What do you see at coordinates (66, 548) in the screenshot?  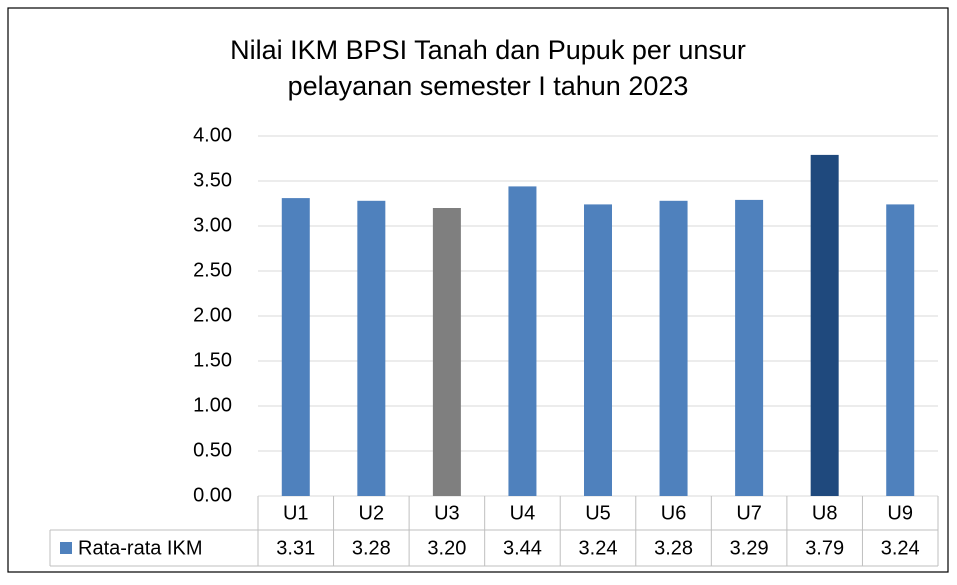 I see `legend-swatch` at bounding box center [66, 548].